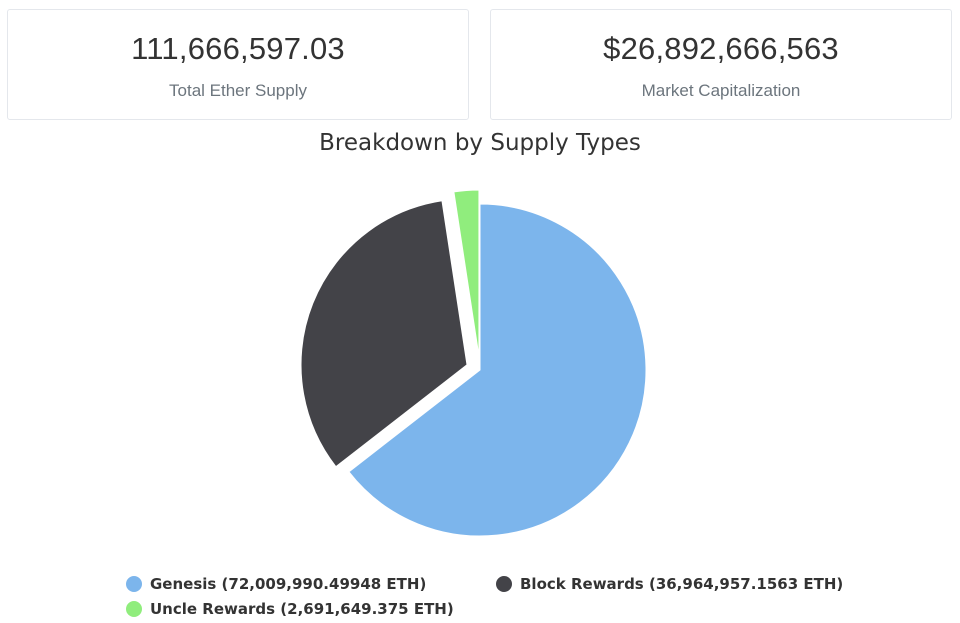  I want to click on legend-item-block-rewards: Block Rewards (36,964,957.1563 ETH), so click(669, 584).